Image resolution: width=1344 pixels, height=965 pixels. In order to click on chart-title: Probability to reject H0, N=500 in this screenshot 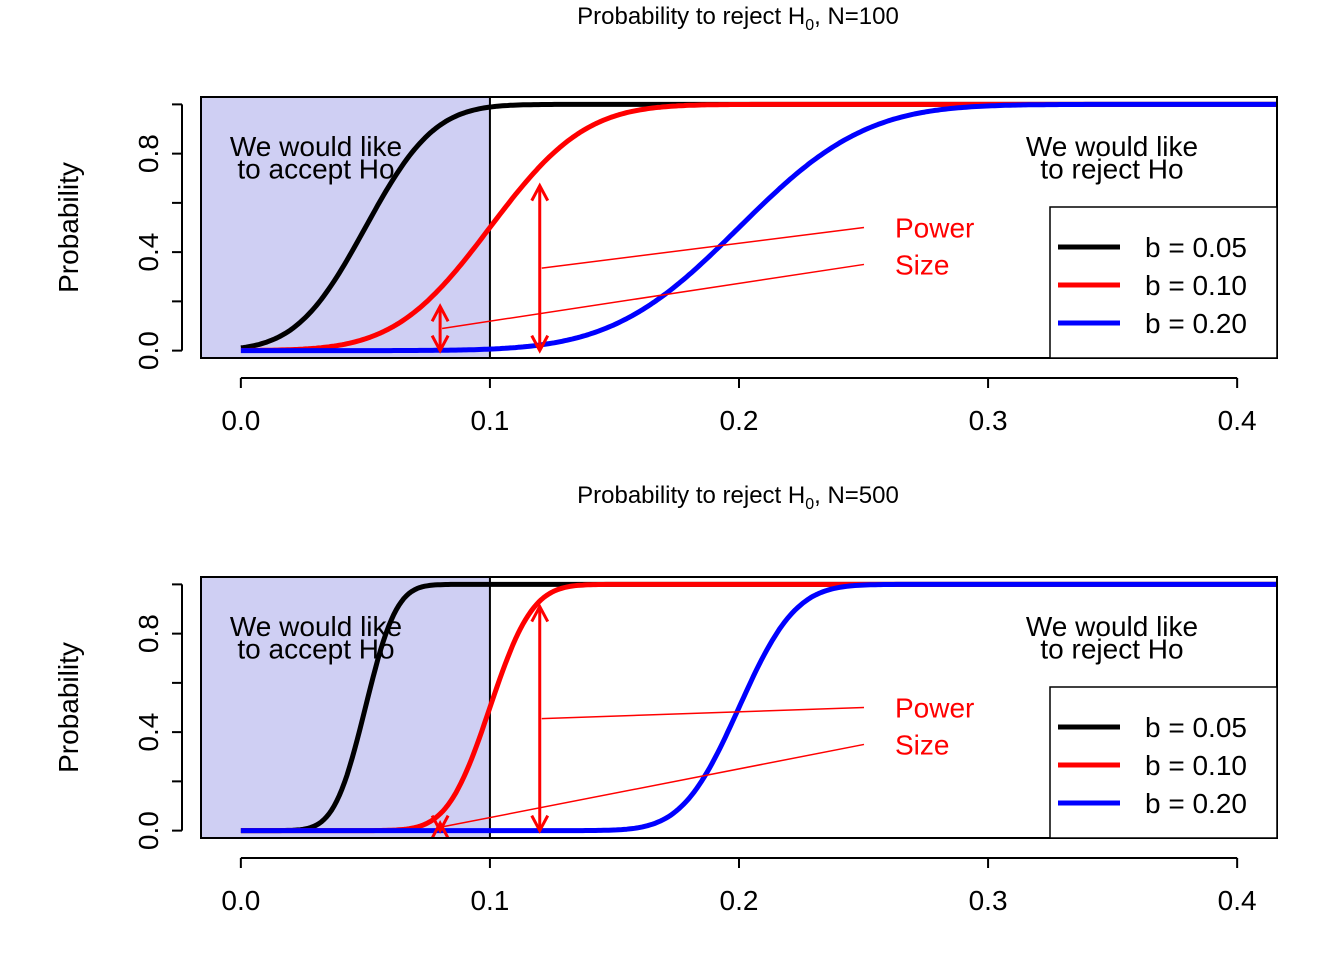, I will do `click(738, 497)`.